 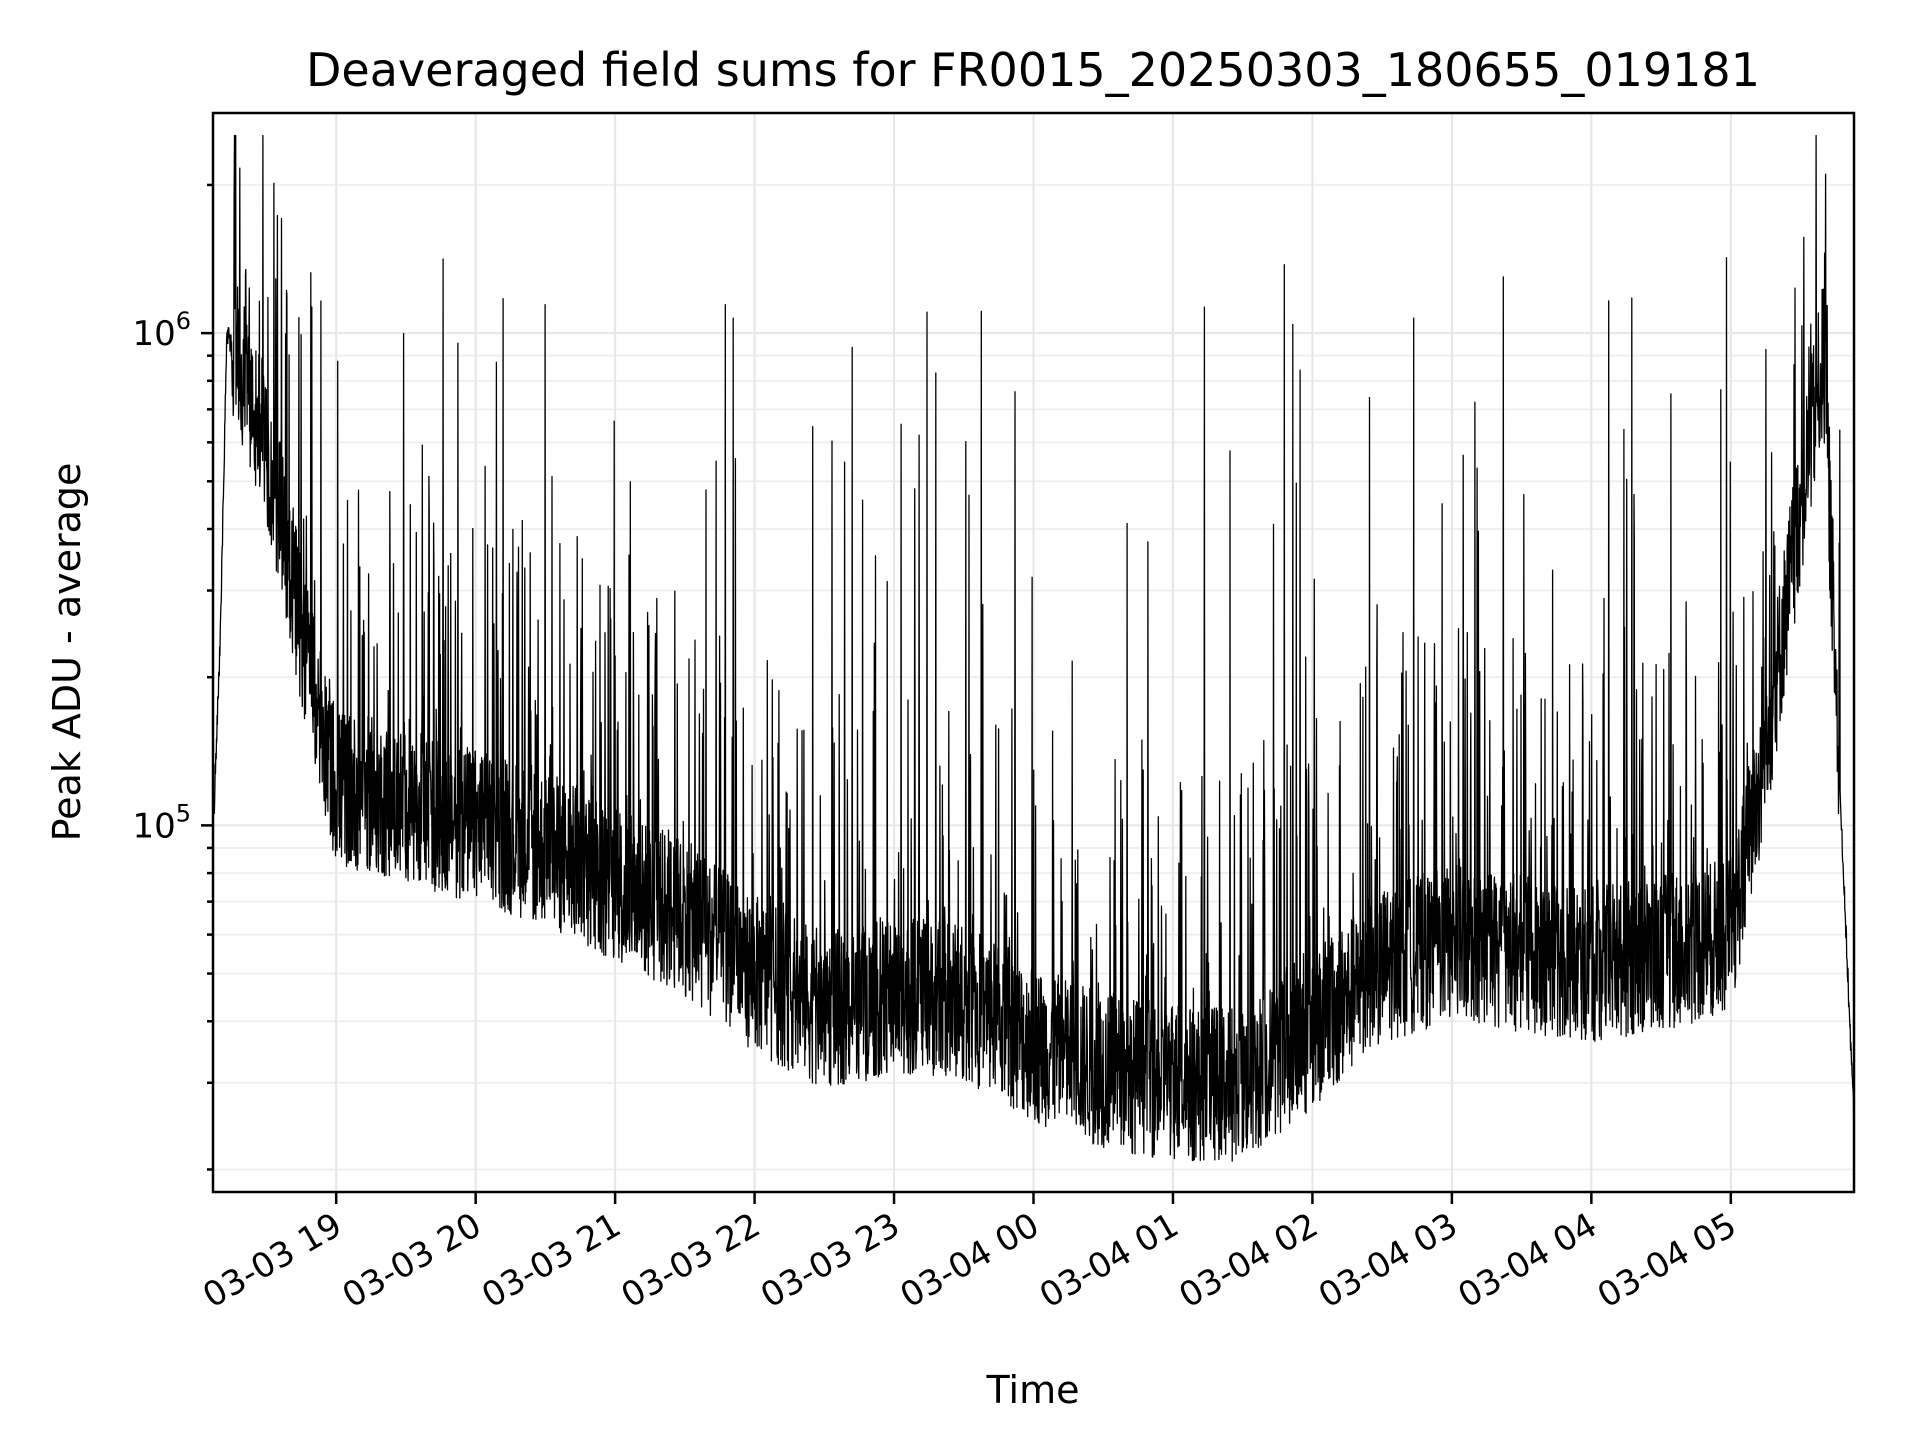 I want to click on x-tick-label: 03-04 05, so click(x=1667, y=1260).